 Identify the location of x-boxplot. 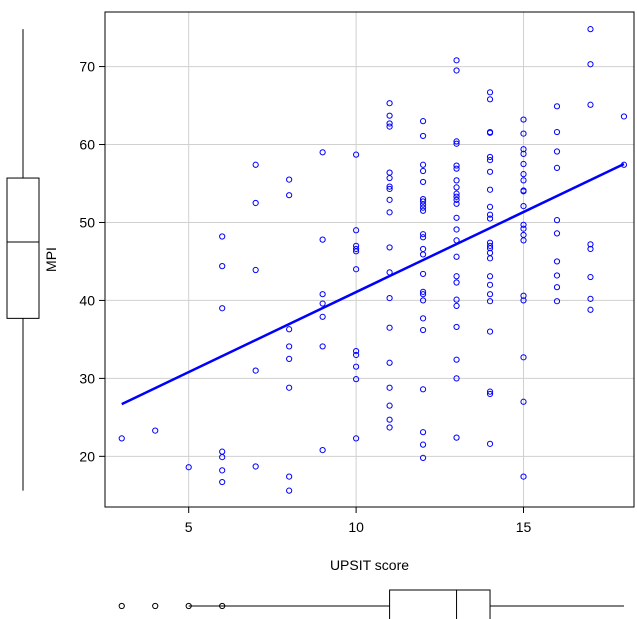
(371, 604).